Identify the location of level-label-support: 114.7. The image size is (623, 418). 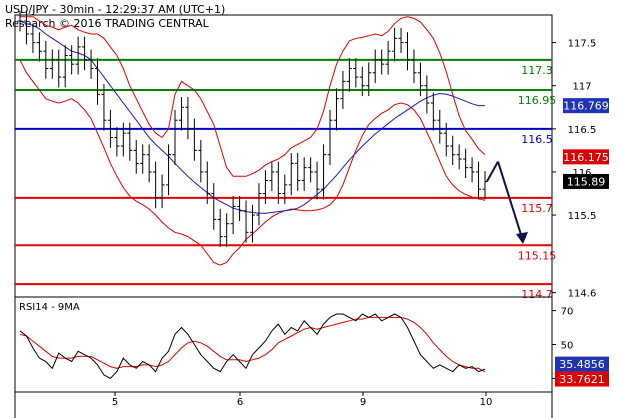
(537, 294).